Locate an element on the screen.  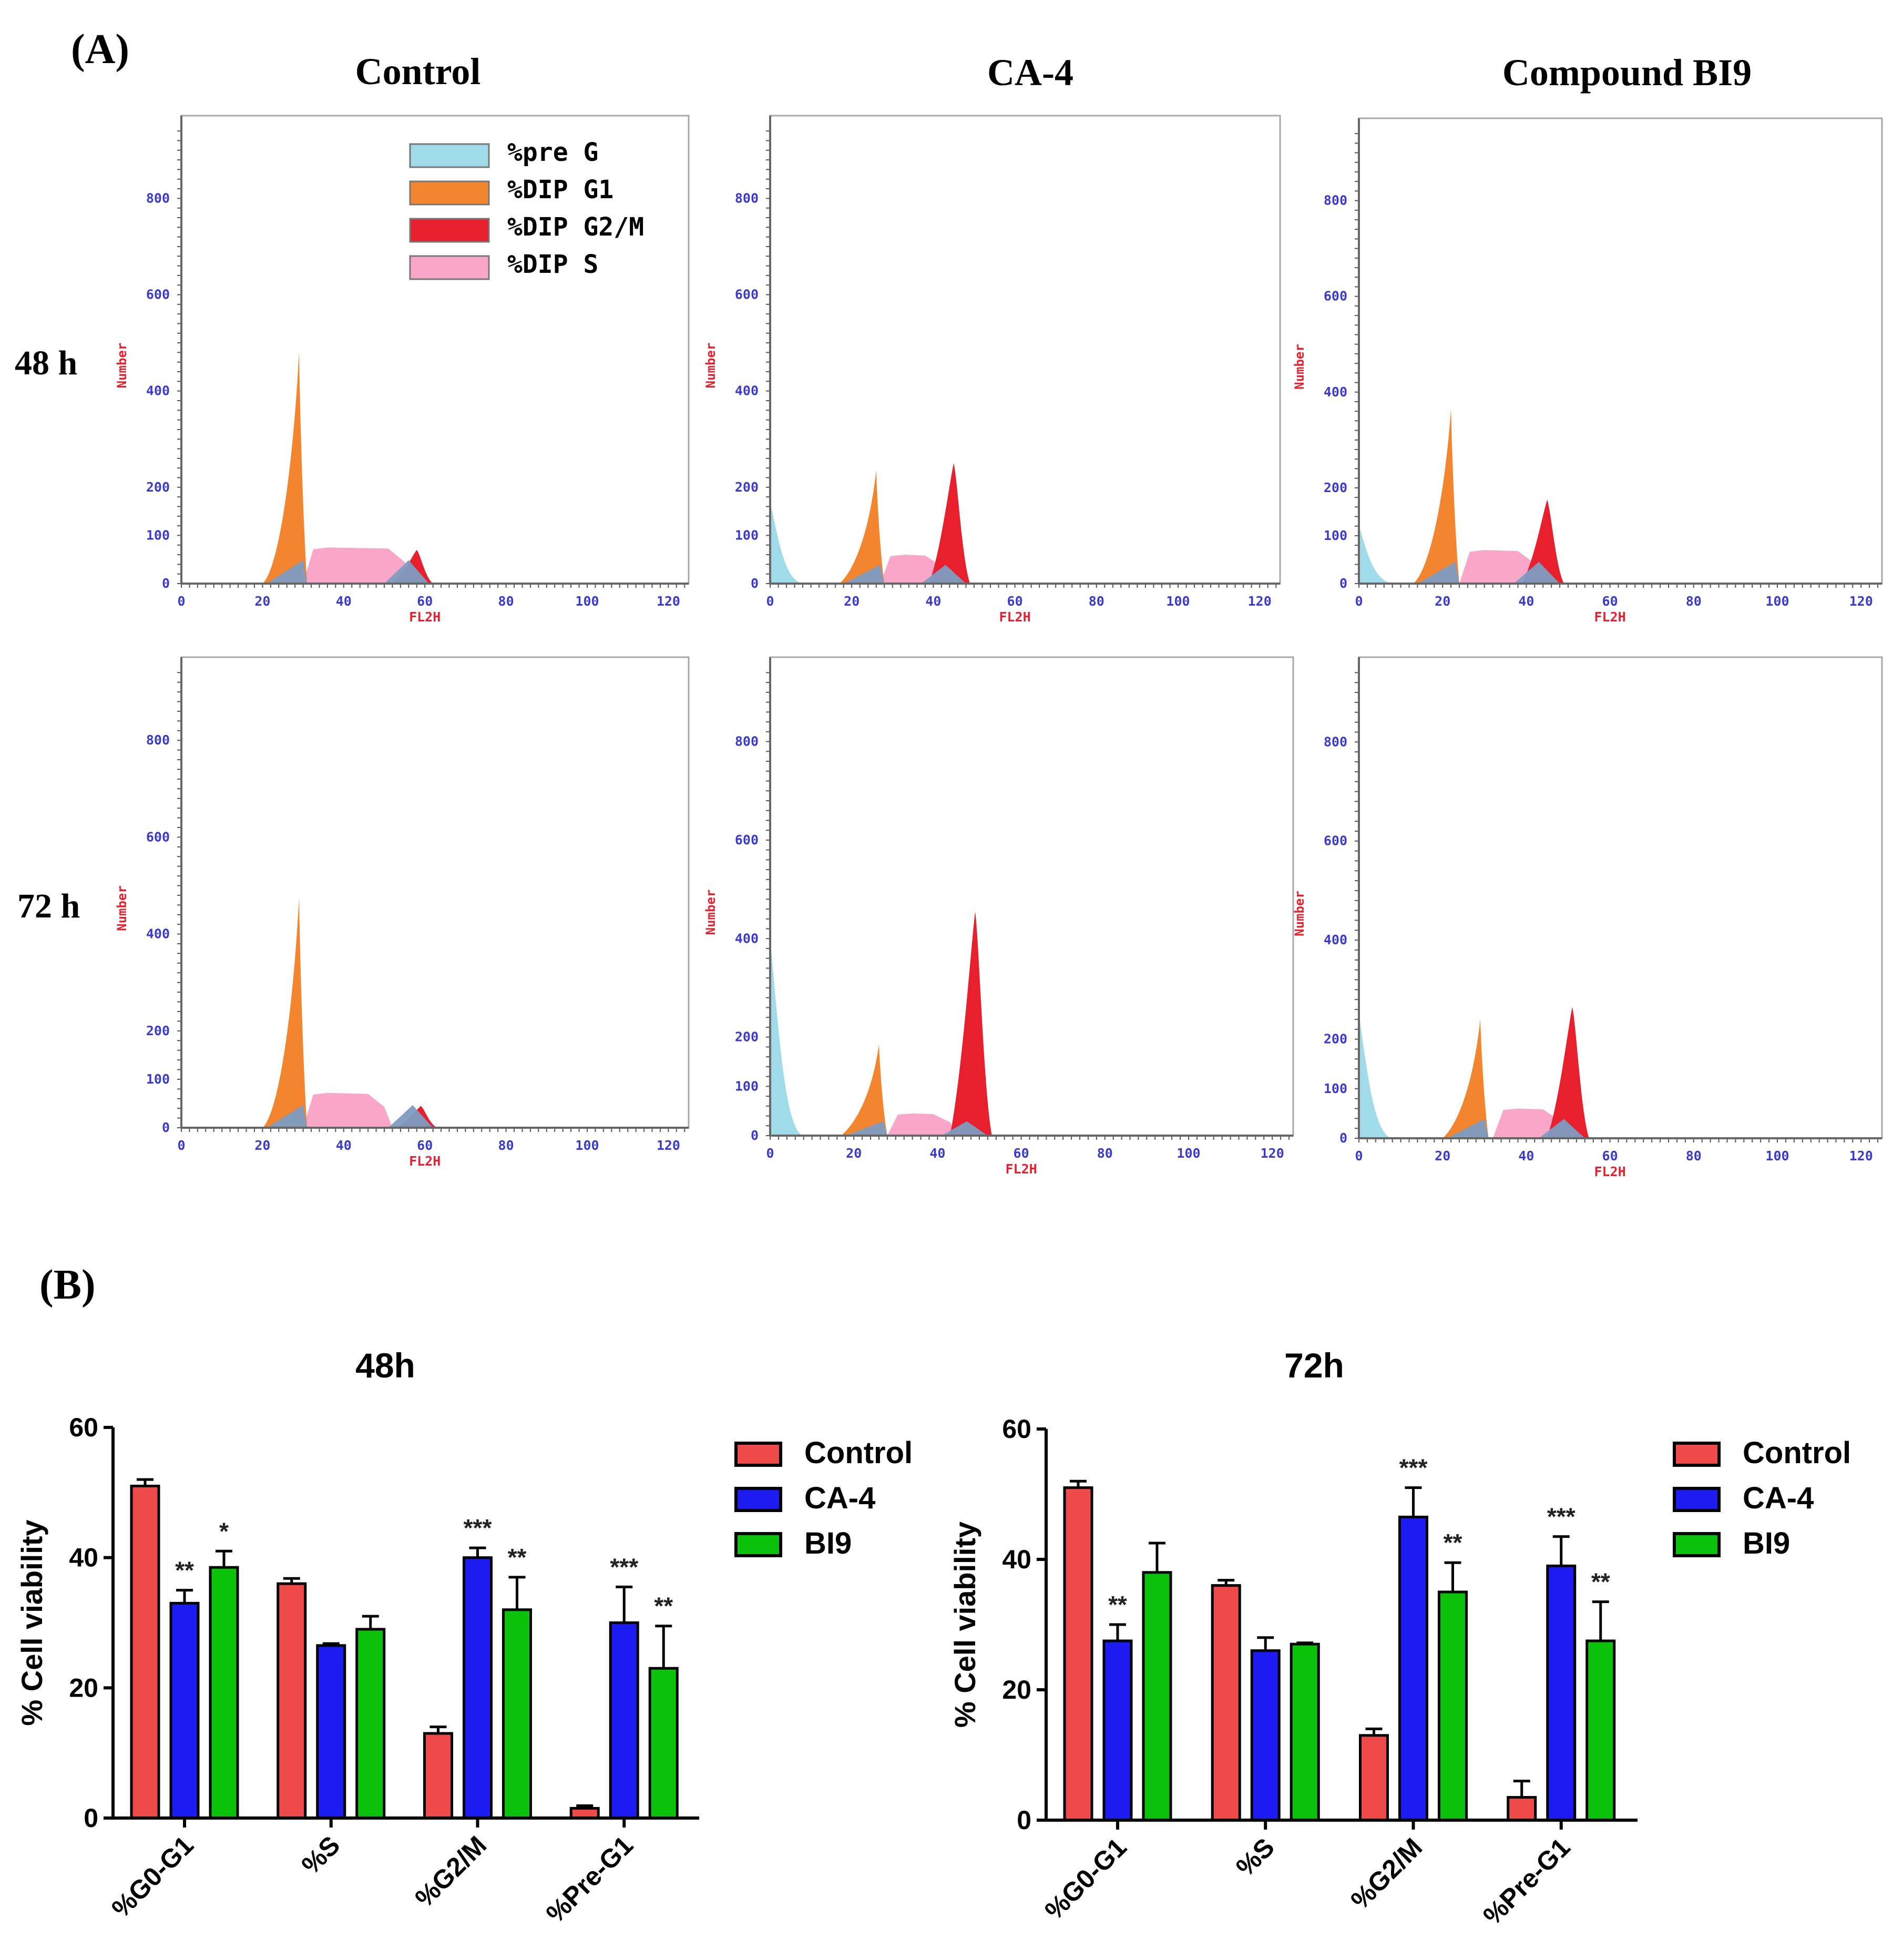
x-category-label: %G2/M is located at coordinates (1386, 1873).